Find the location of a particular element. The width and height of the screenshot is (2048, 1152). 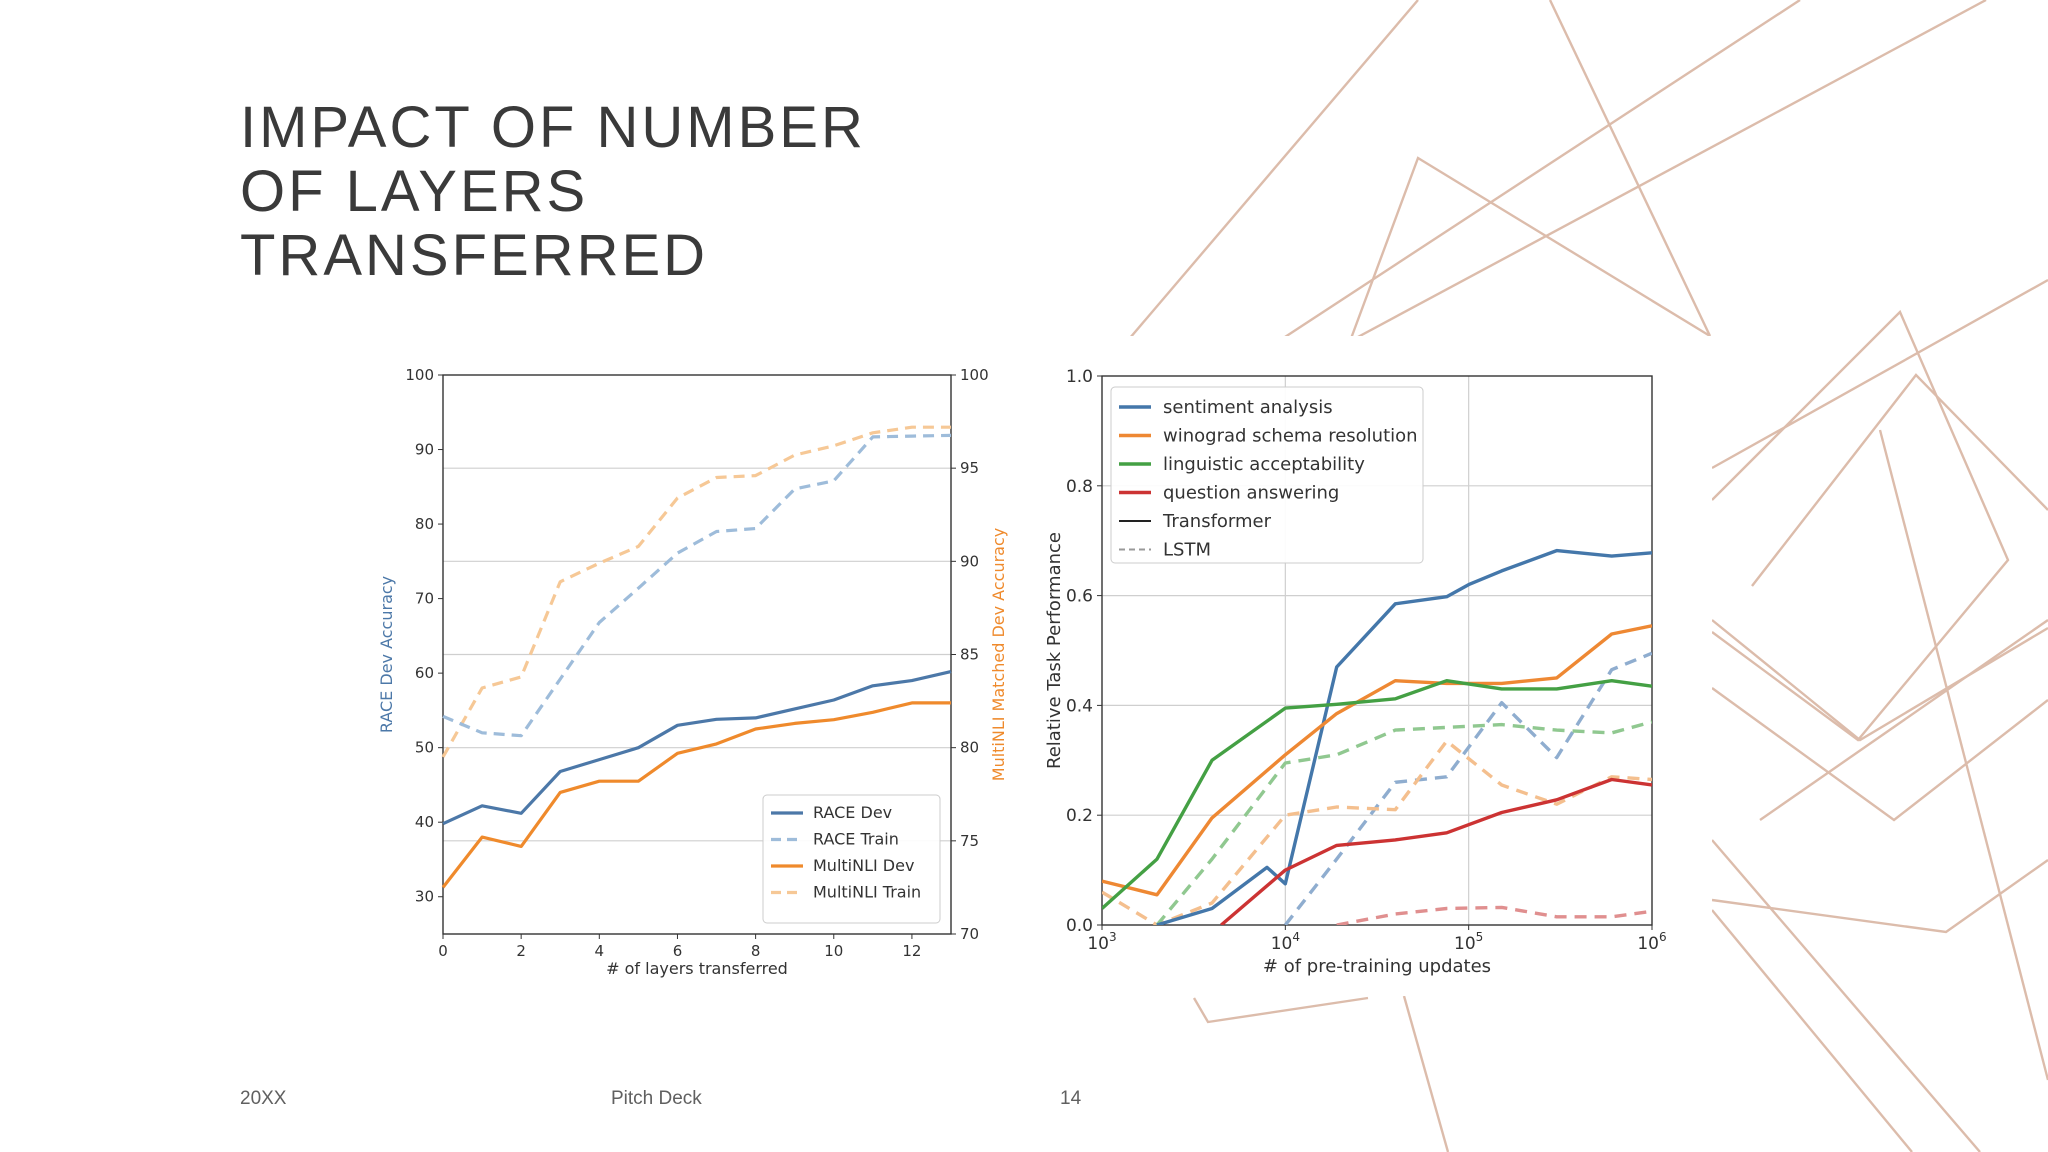

deco-line-b is located at coordinates (1531, 177).